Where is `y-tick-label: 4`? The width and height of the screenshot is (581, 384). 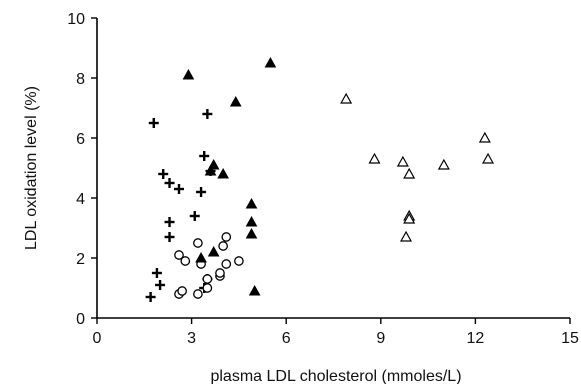
y-tick-label: 4 is located at coordinates (80, 199).